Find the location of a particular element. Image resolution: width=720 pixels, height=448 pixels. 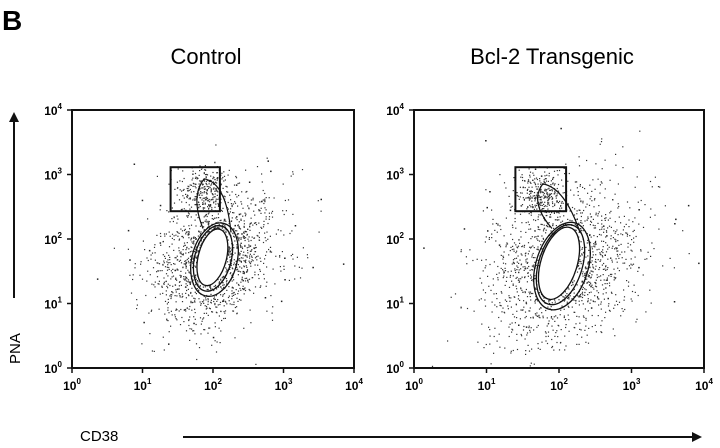

x-tick-label: 10¹ is located at coordinates (487, 385).